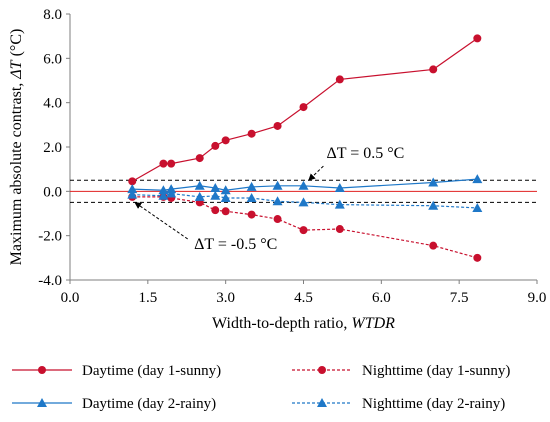 This screenshot has width=550, height=422. I want to click on x-axis-title: Width-to-depth ratio, WTDR, so click(303, 323).